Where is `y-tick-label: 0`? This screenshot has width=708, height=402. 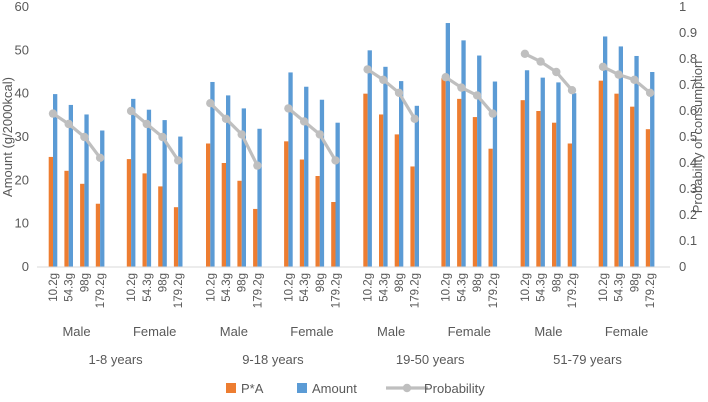 y-tick-label: 0 is located at coordinates (25, 266).